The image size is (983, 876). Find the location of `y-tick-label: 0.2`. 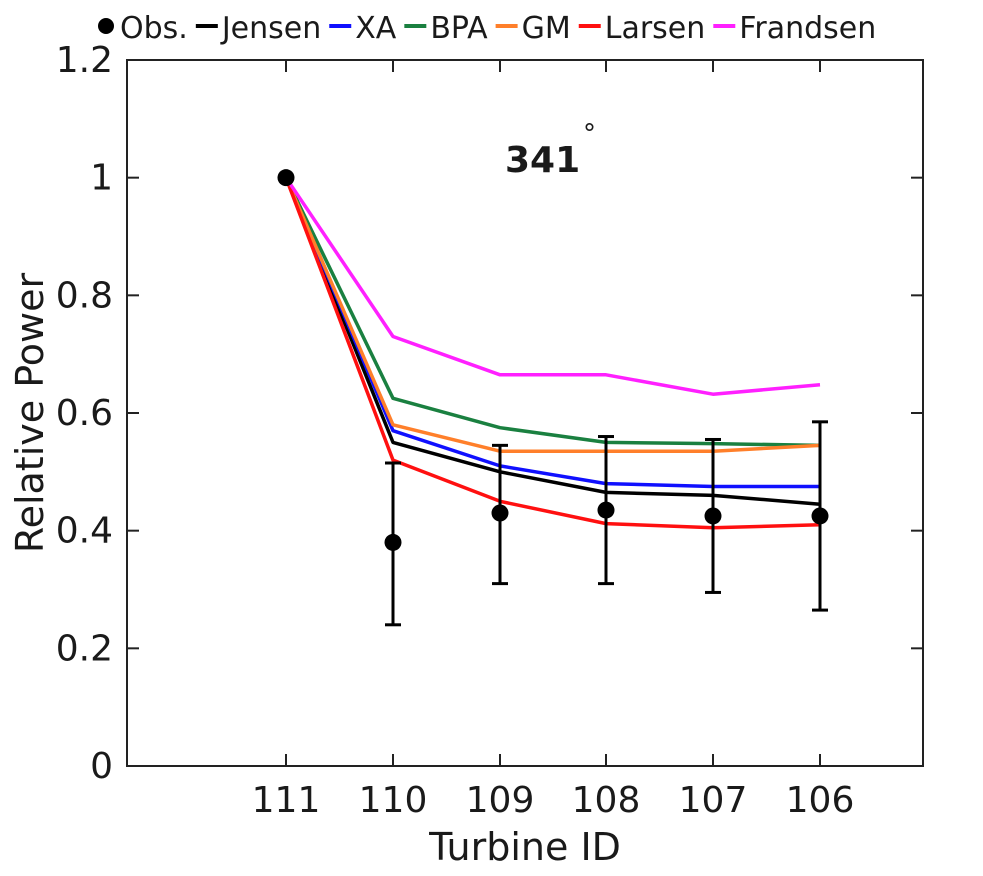

y-tick-label: 0.2 is located at coordinates (84, 648).